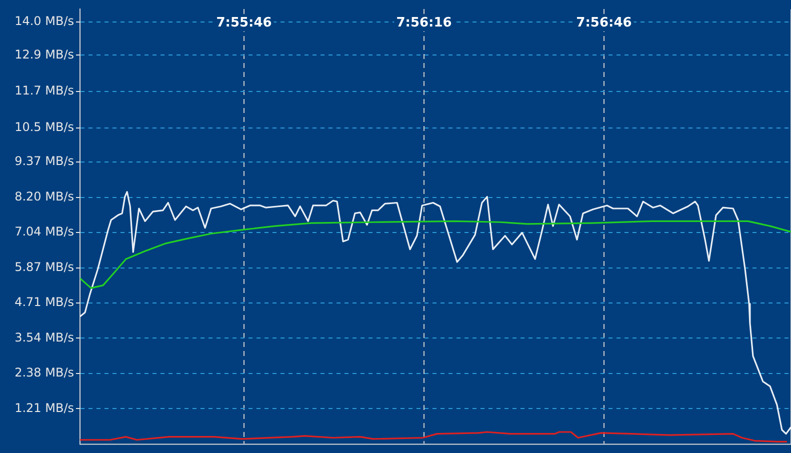  Describe the element at coordinates (44, 301) in the screenshot. I see `y-tick-label: 4.71 MB/s` at that location.